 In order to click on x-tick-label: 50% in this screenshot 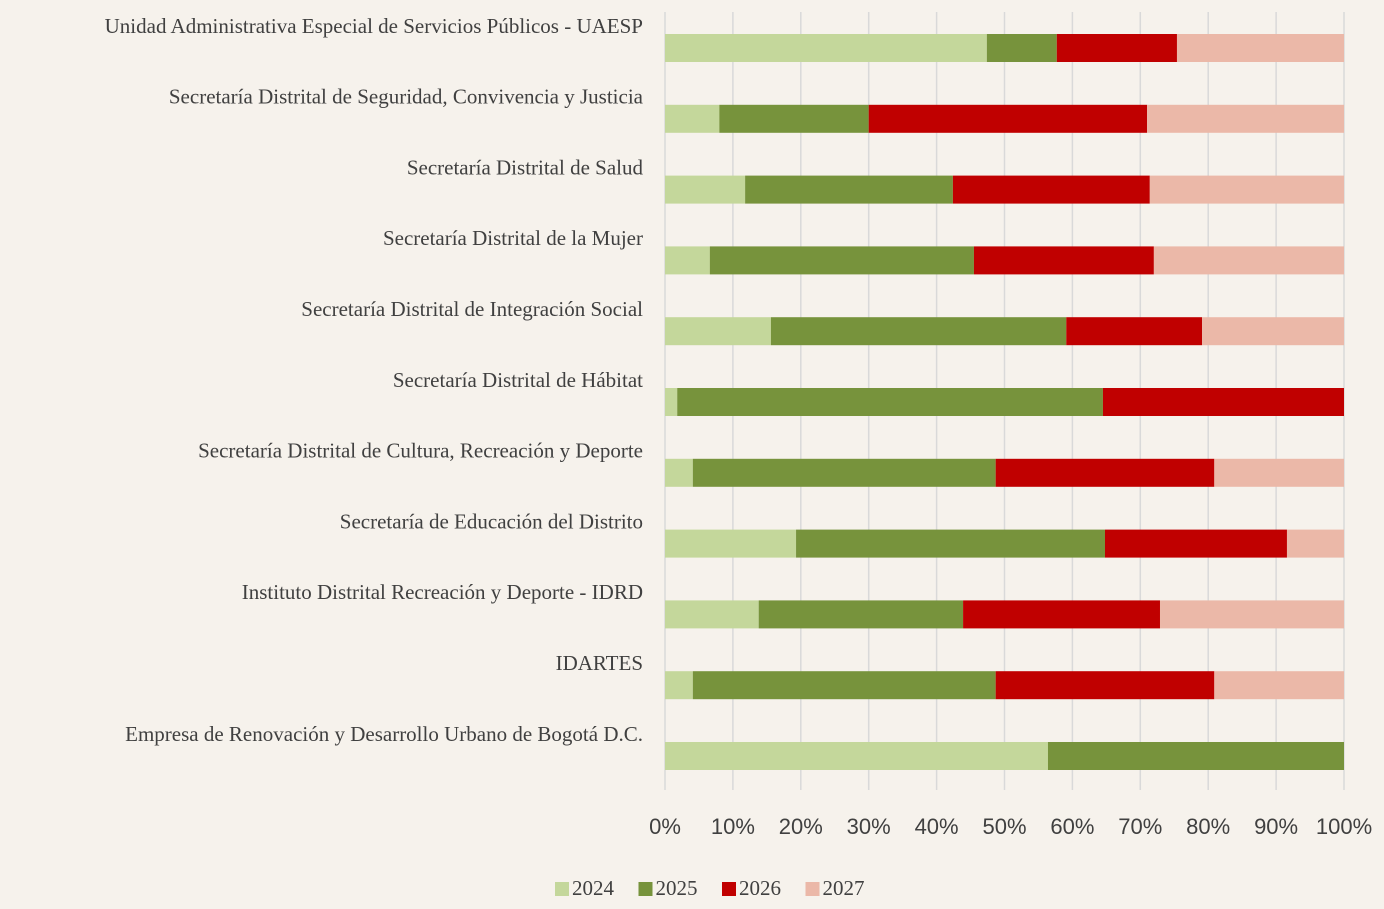, I will do `click(1004, 826)`.